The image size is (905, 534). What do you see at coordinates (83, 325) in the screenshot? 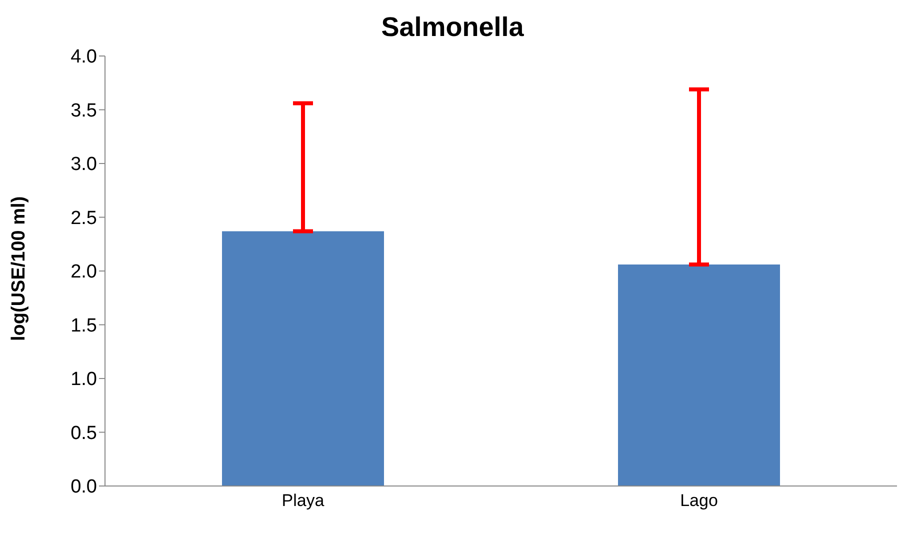
I see `y-tick-label: 1.5` at bounding box center [83, 325].